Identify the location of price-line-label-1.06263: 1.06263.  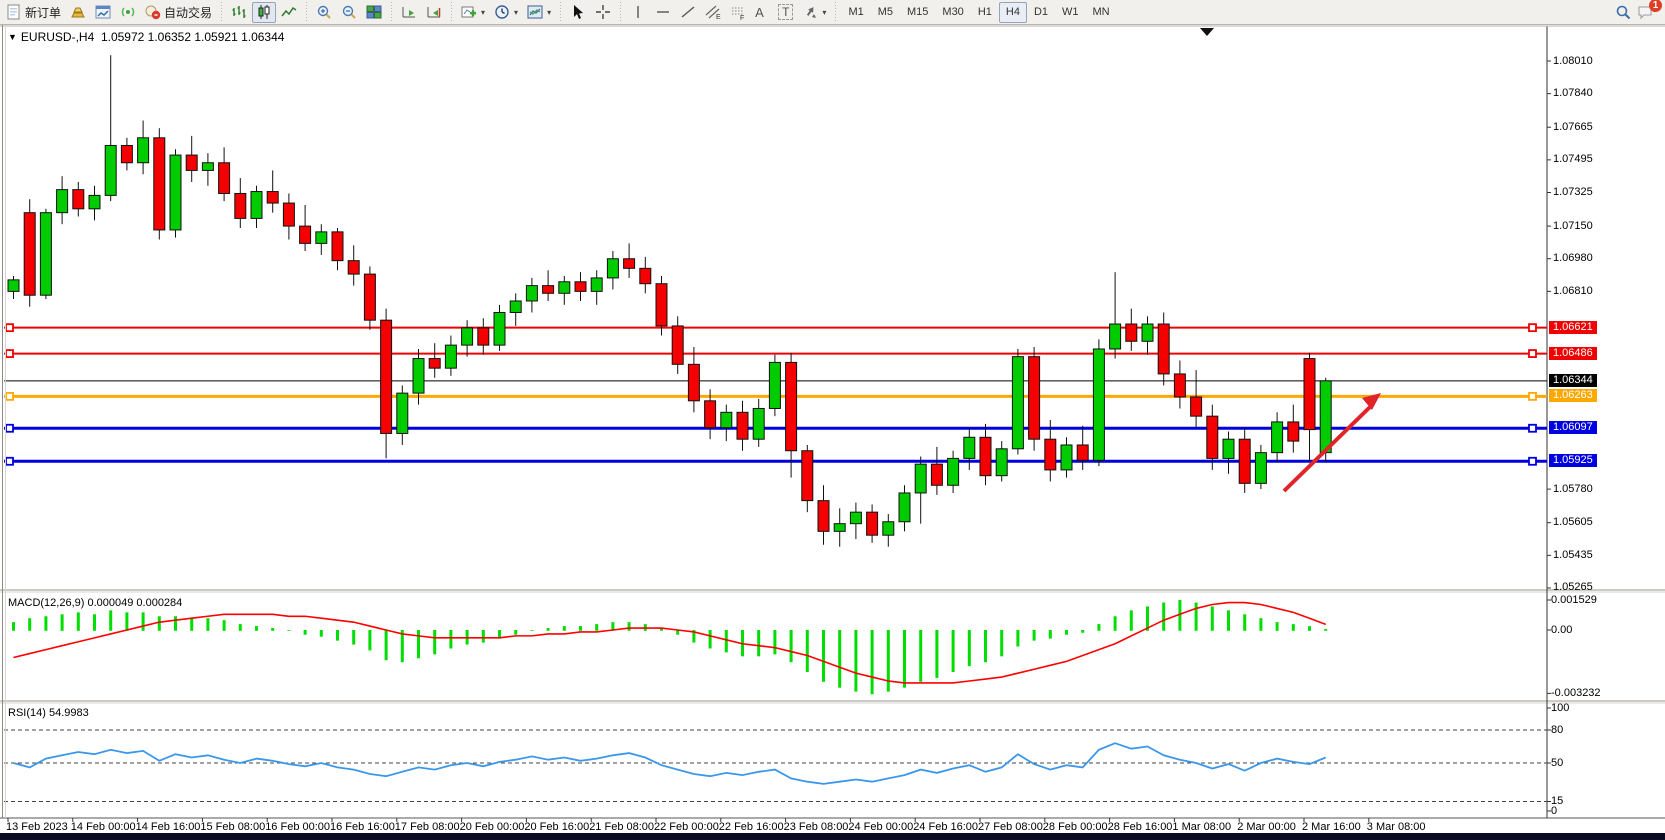
(1573, 396).